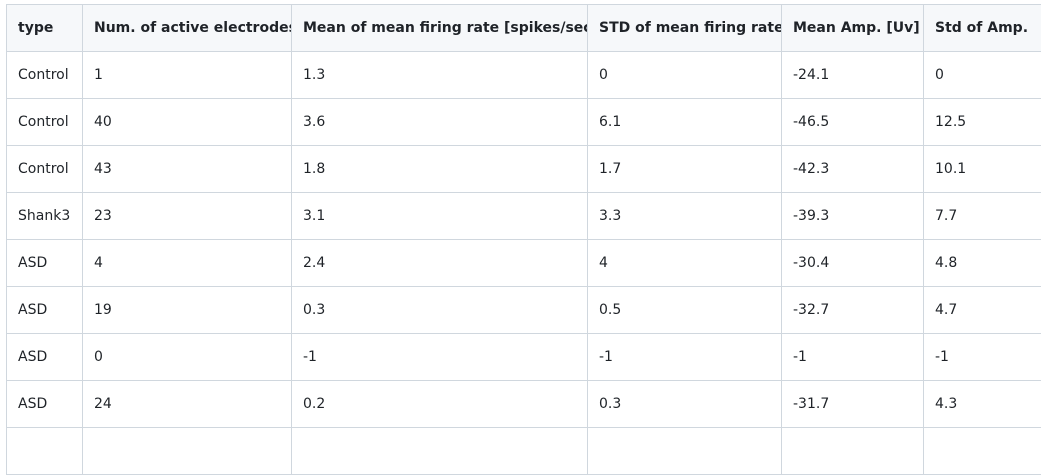 The width and height of the screenshot is (1041, 475). I want to click on cell-std-amp: 7.7, so click(982, 216).